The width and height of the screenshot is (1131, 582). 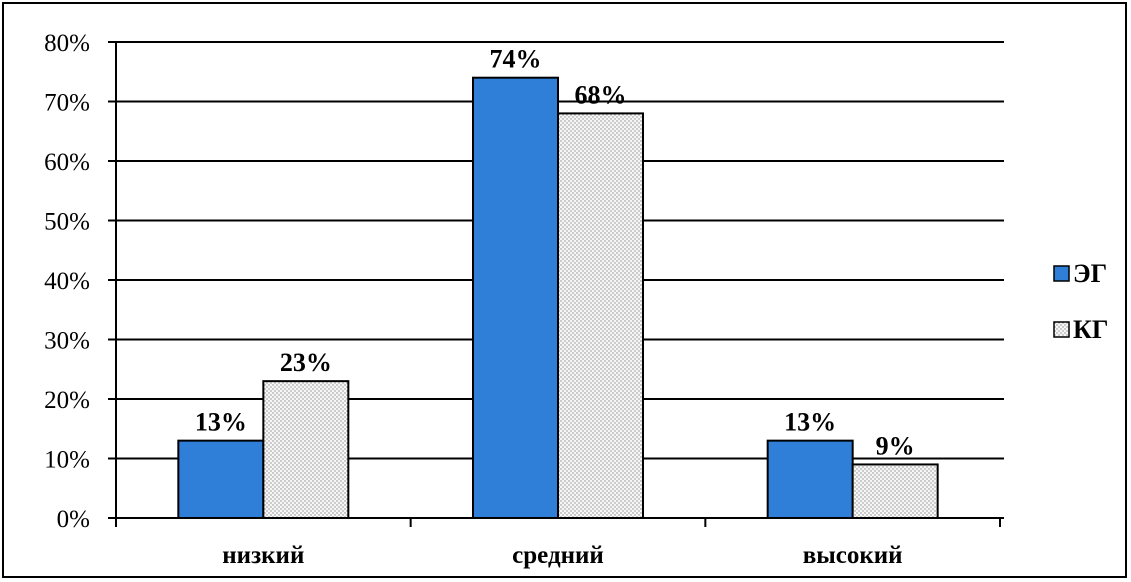 What do you see at coordinates (221, 479) in the screenshot?
I see `bar-ЭГ-низкий` at bounding box center [221, 479].